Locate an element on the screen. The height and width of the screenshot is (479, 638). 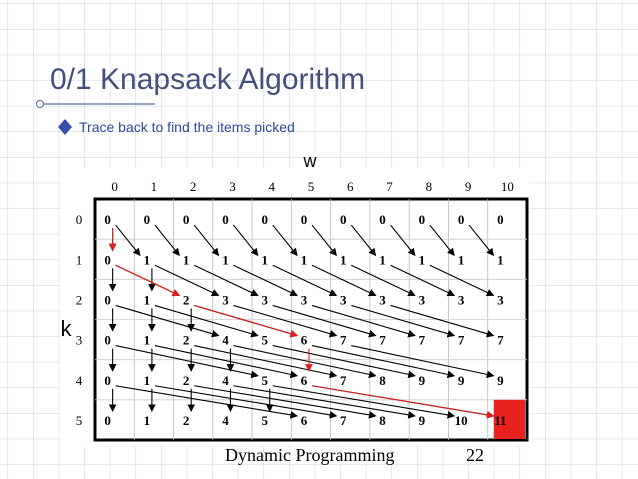
column-header: 8 is located at coordinates (429, 186).